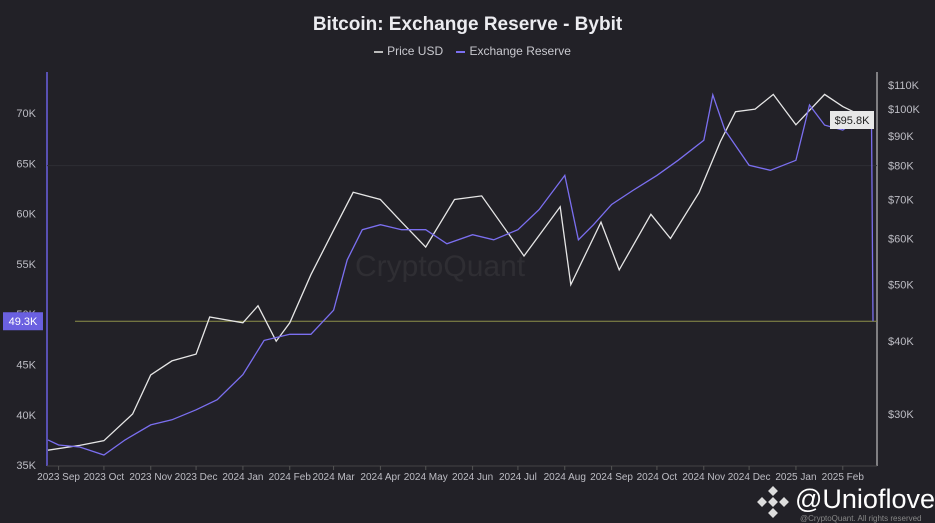 This screenshot has height=523, width=935. Describe the element at coordinates (467, 51) in the screenshot. I see `legend: Price USD Exchange Reserve` at that location.